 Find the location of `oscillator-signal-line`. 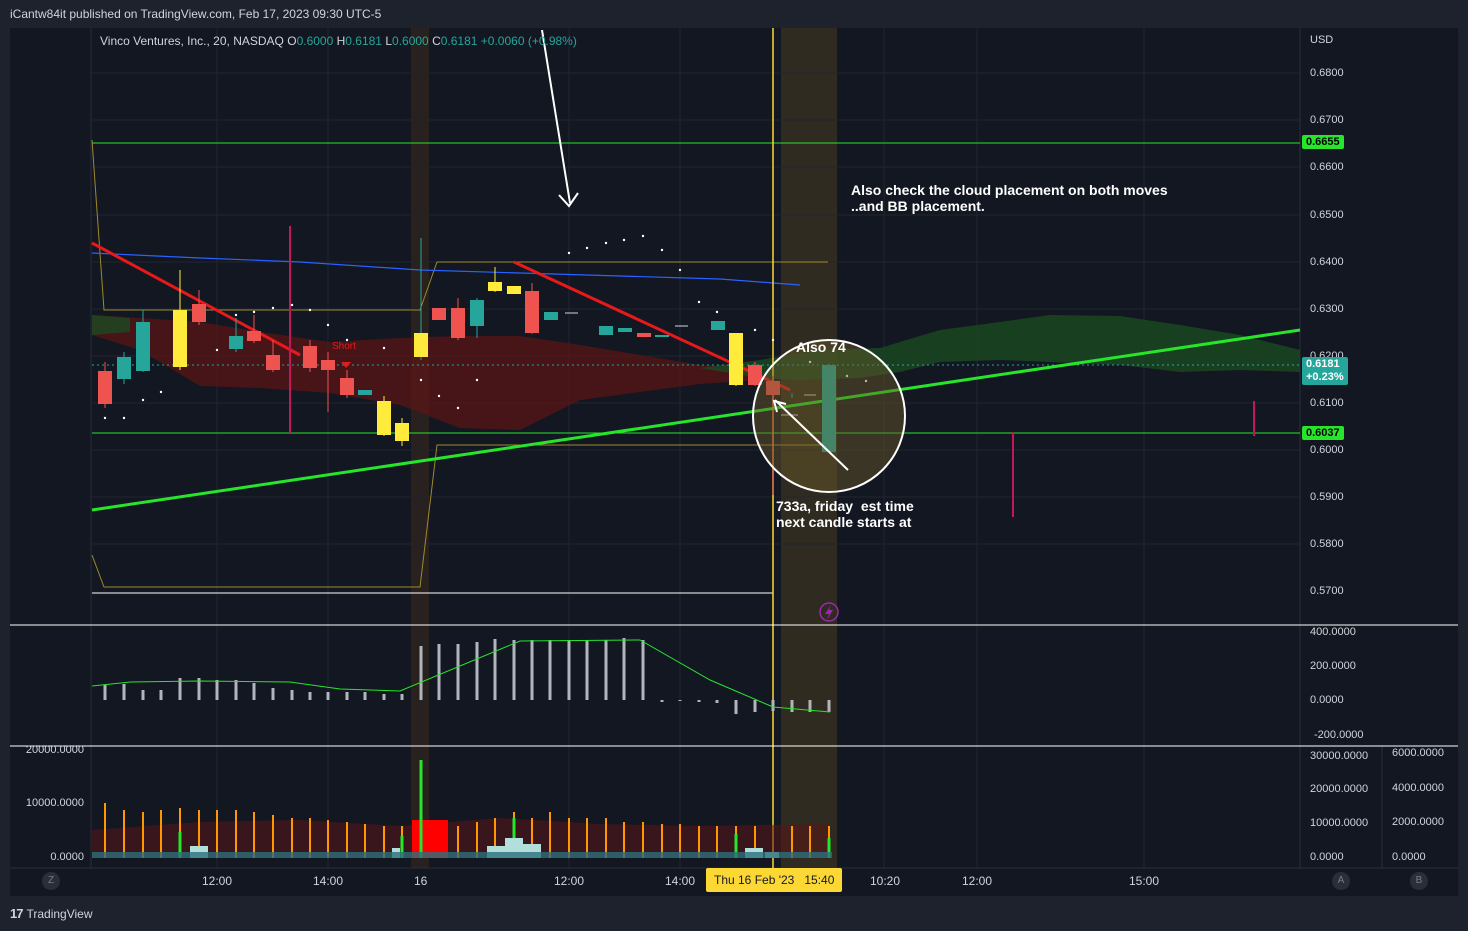

oscillator-signal-line is located at coordinates (461, 676).